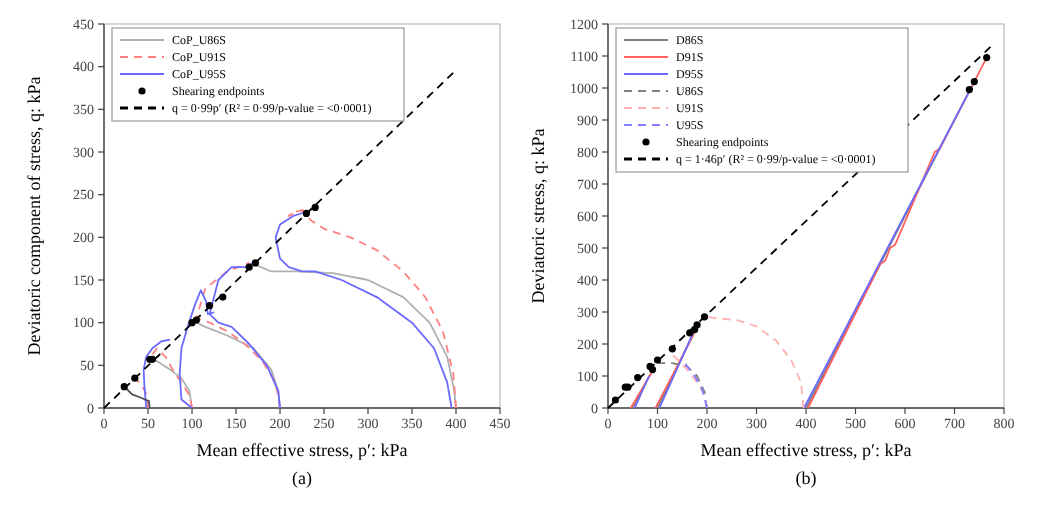 Image resolution: width=1040 pixels, height=520 pixels. Describe the element at coordinates (34, 216) in the screenshot. I see `y-axis-title: Deviatoric component of stress, q: kPa` at that location.